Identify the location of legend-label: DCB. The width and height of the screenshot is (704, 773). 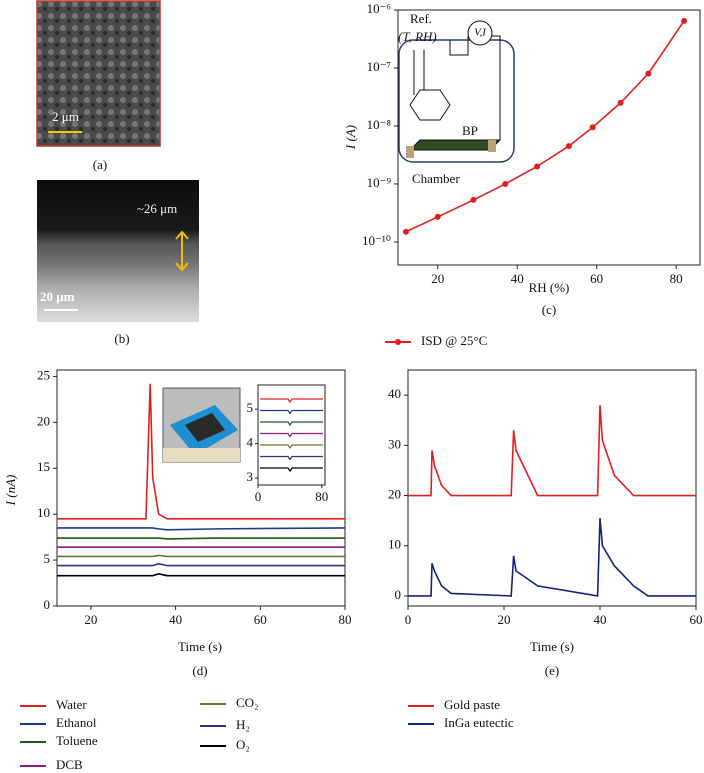
(69, 764).